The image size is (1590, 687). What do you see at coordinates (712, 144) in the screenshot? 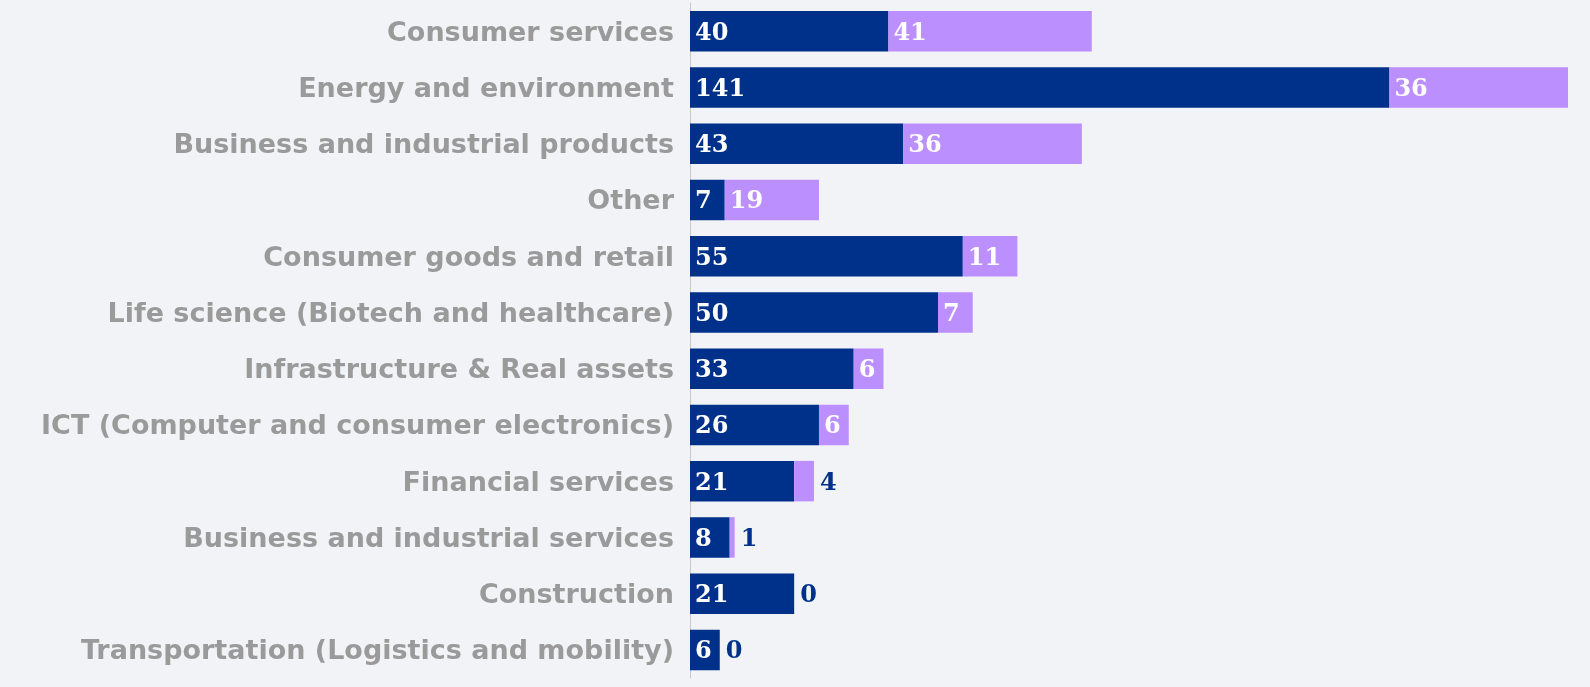
I see `data-label: 43` at bounding box center [712, 144].